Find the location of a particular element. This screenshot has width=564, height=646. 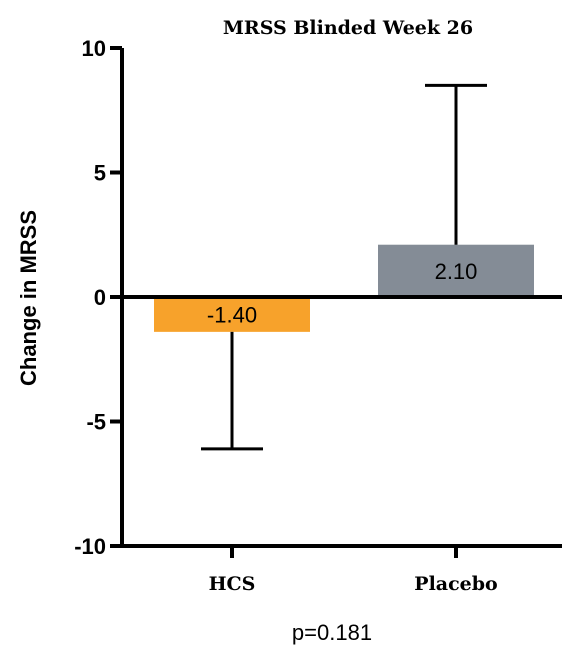

bar-hcs is located at coordinates (232, 314).